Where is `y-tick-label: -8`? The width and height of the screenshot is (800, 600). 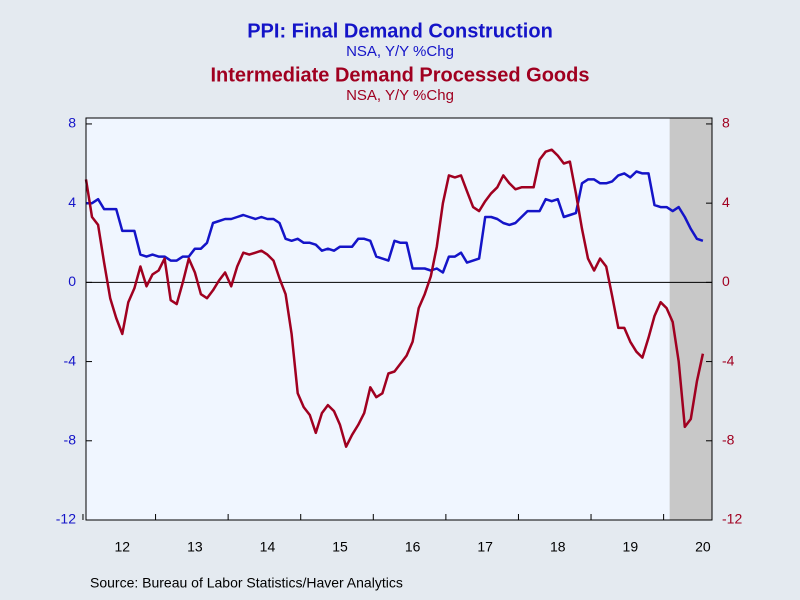 y-tick-label: -8 is located at coordinates (70, 439).